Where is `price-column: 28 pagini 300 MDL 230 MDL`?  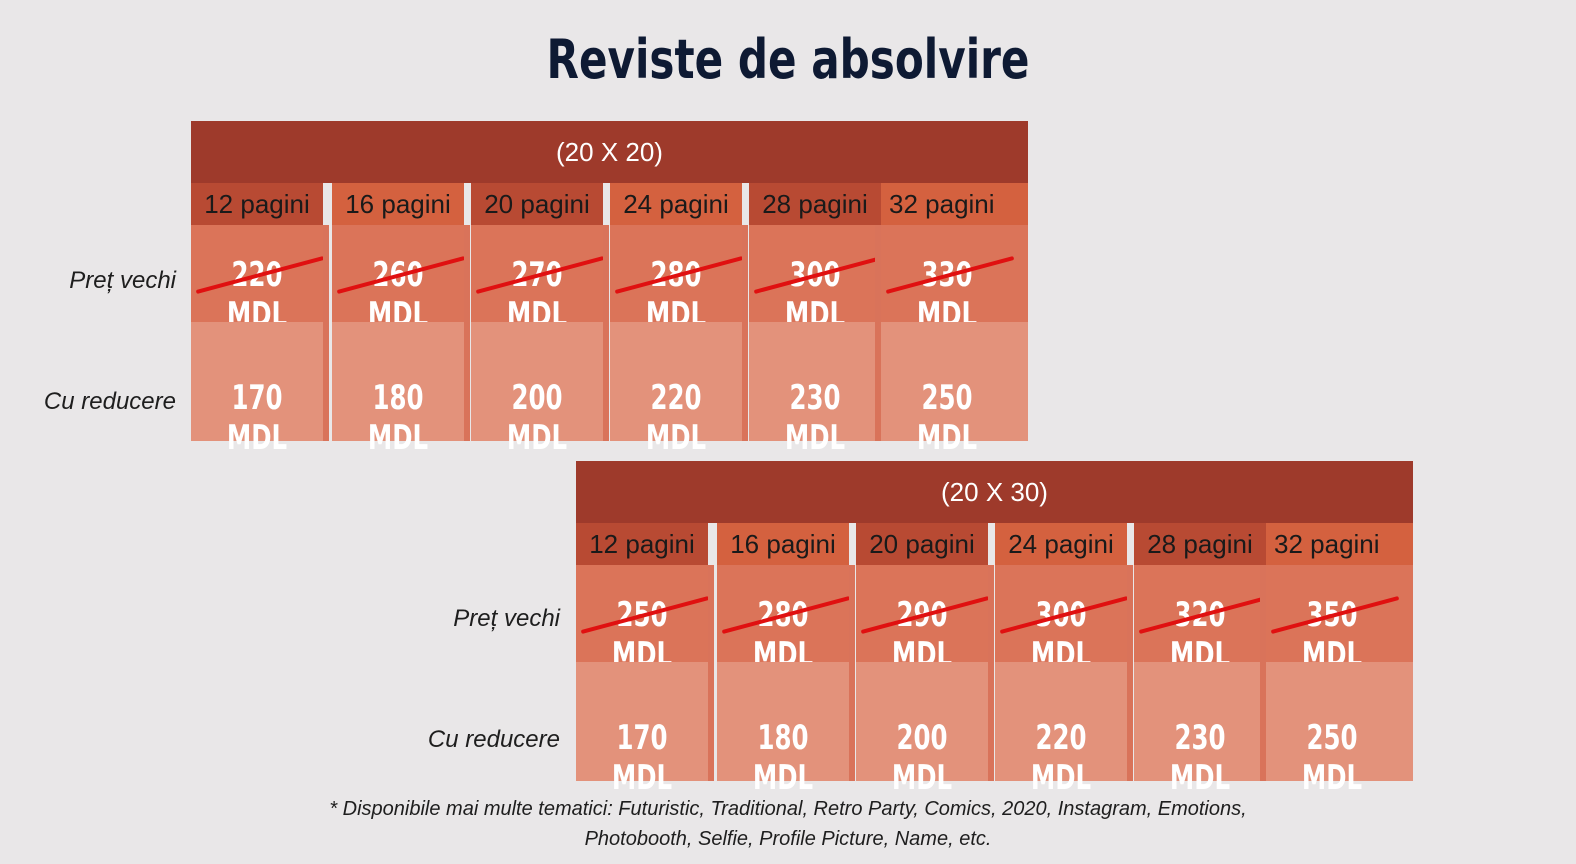 price-column: 28 pagini 300 MDL 230 MDL is located at coordinates (816, 320).